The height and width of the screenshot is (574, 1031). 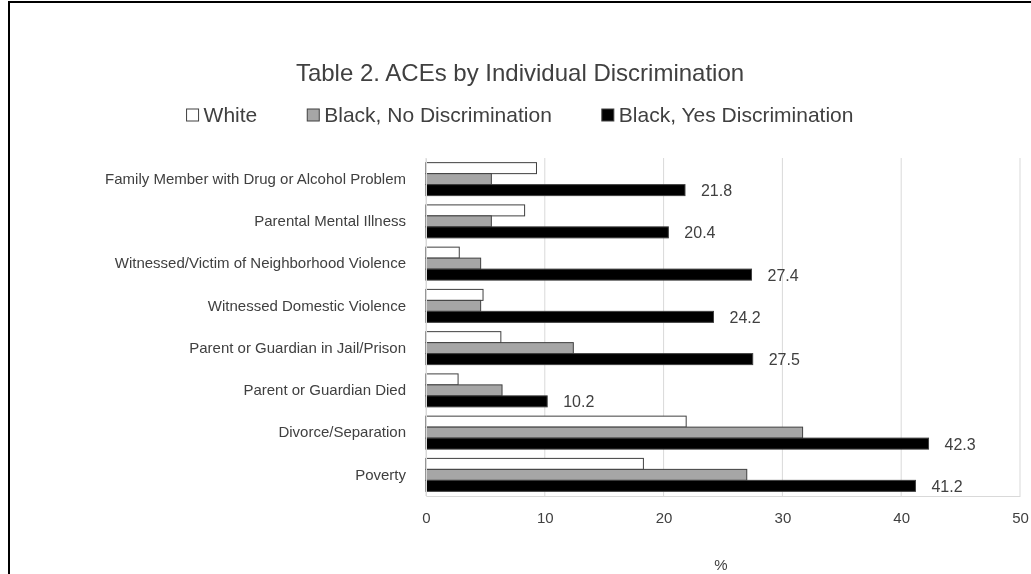 I want to click on y-tick-label: Parental Mental Illness, so click(x=330, y=221).